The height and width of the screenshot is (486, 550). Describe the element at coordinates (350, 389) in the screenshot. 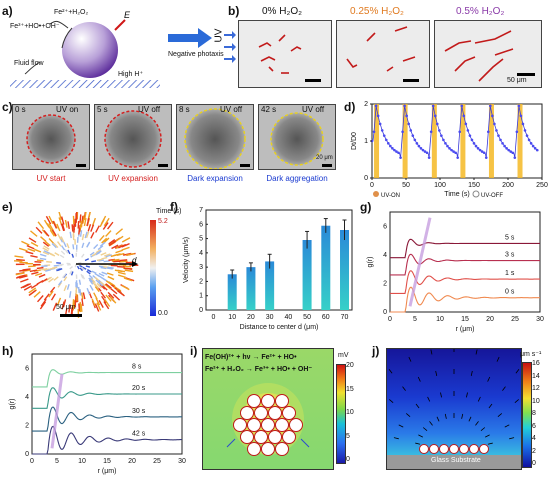

I see `i-cb-tick-1: 15` at that location.